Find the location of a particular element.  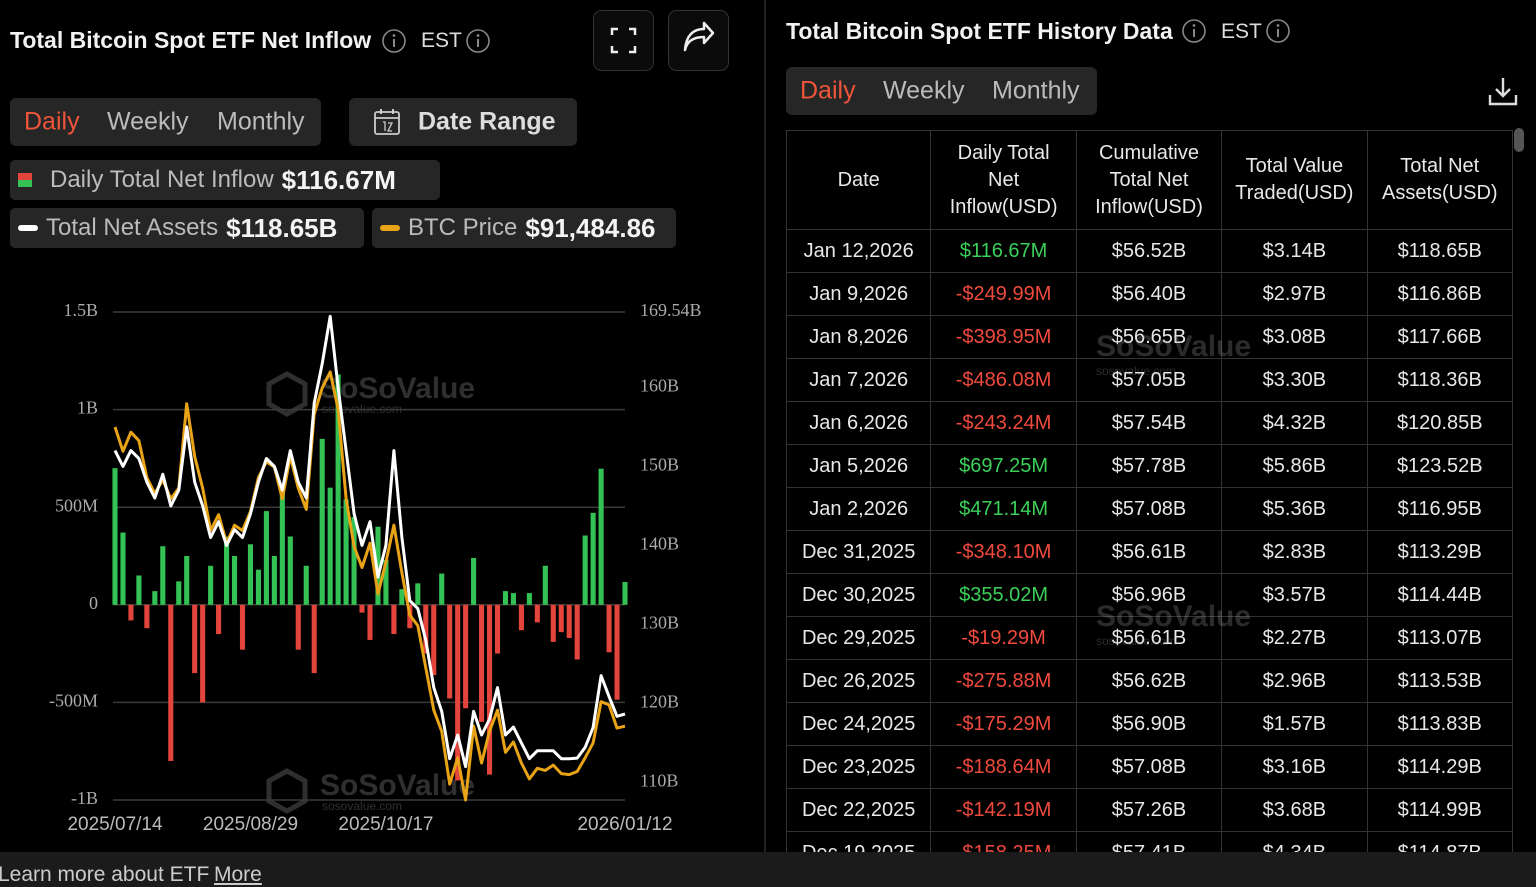

fullscreen-button is located at coordinates (623, 40).